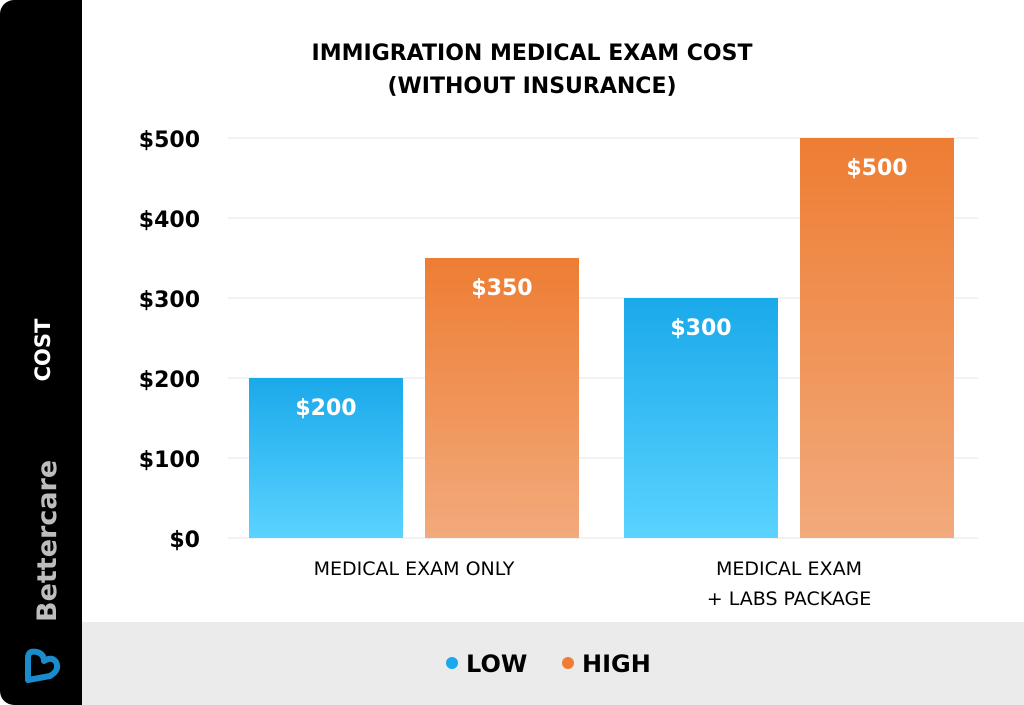 Image resolution: width=1024 pixels, height=705 pixels. I want to click on y-tick-label: $100, so click(169, 460).